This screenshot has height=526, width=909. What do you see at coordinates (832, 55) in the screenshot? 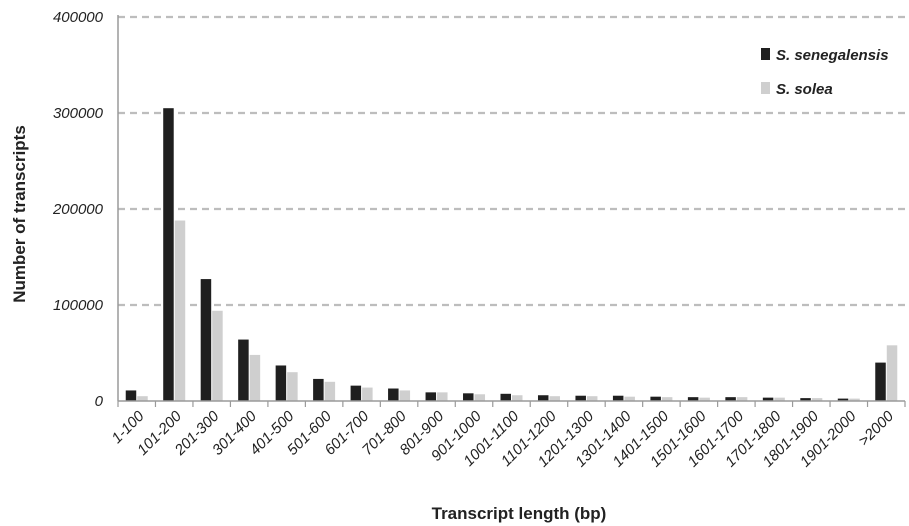
I see `legend-label: S. senegalensis` at bounding box center [832, 55].